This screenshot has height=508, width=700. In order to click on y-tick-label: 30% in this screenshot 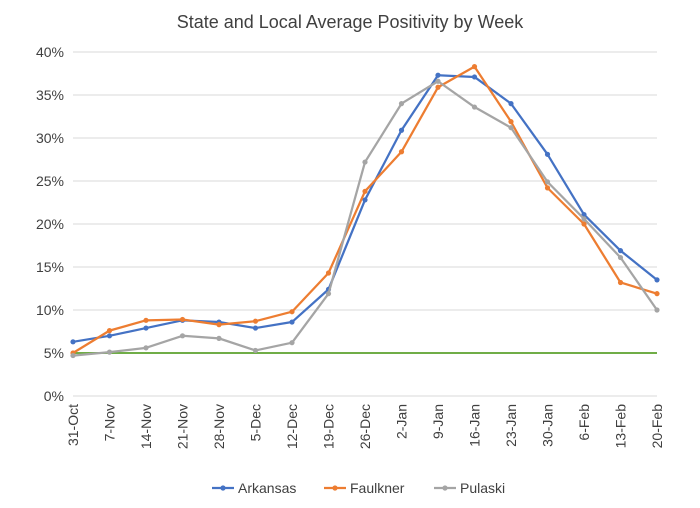, I will do `click(50, 138)`.